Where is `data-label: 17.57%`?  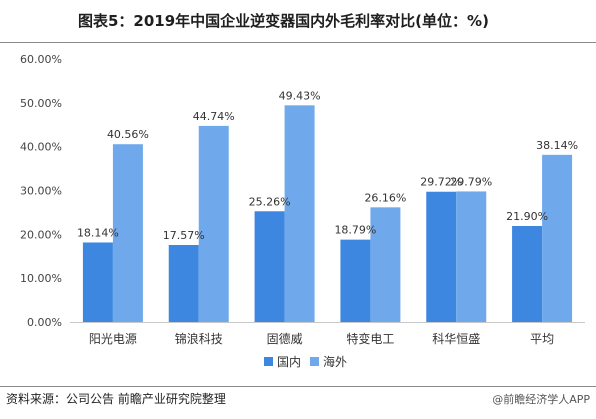 data-label: 17.57% is located at coordinates (184, 235).